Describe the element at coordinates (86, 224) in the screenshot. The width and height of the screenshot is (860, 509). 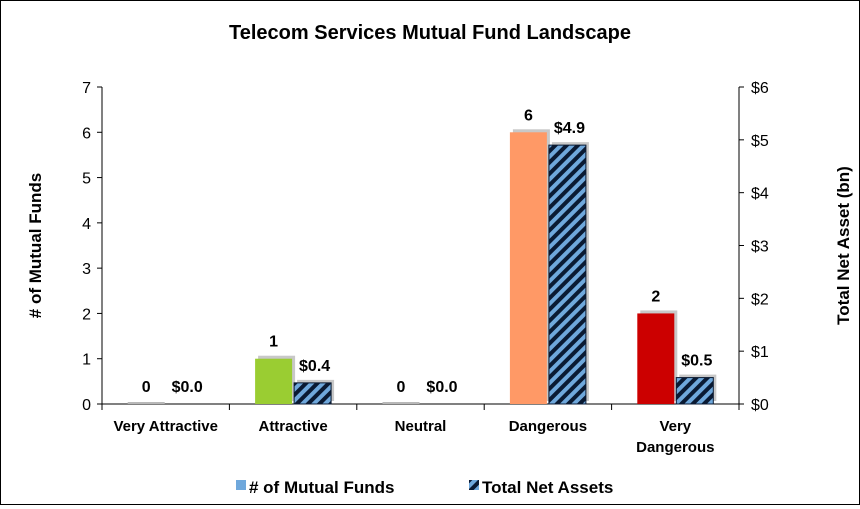
I see `y-tick-label-left: 4` at that location.